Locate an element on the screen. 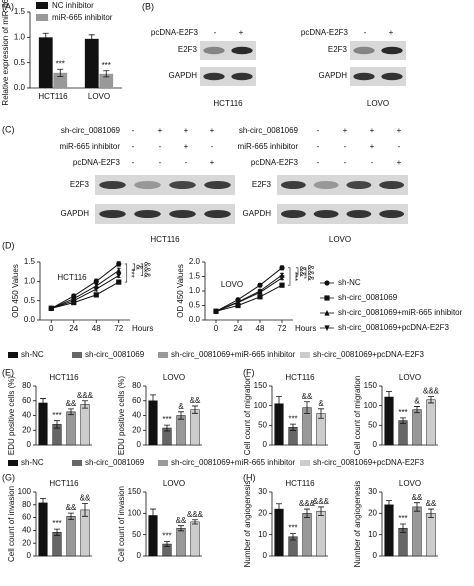 The height and width of the screenshot is (586, 474). x-tick-label: LOVO is located at coordinates (99, 96).